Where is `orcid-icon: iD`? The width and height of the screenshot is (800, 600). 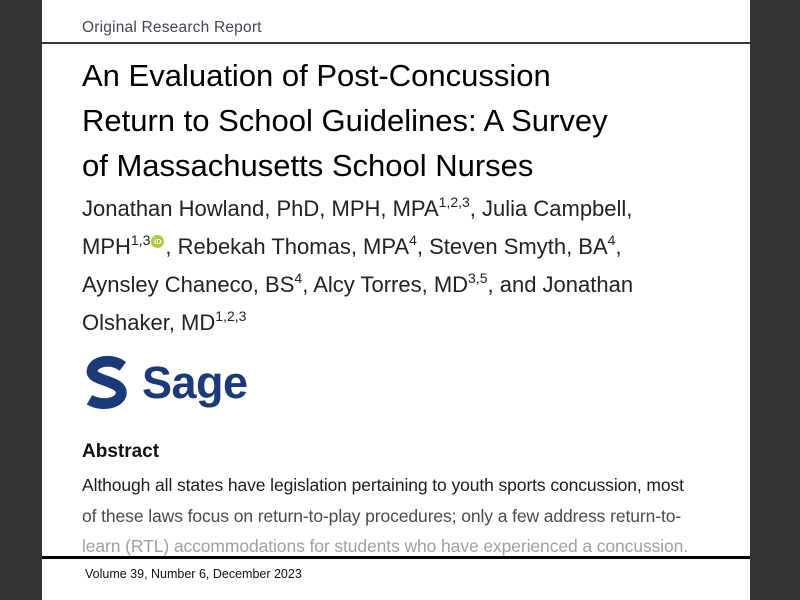 orcid-icon: iD is located at coordinates (158, 241).